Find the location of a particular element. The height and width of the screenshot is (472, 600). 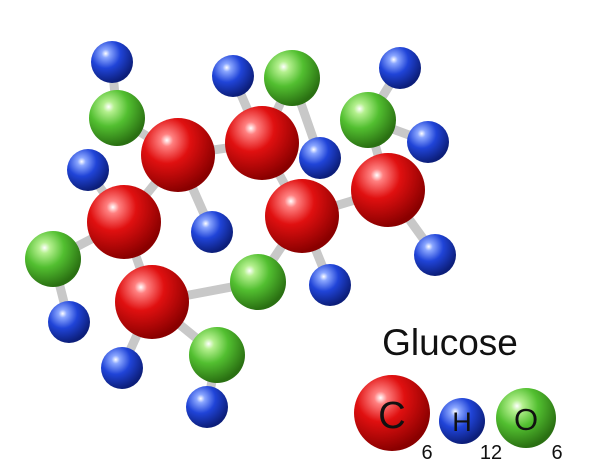

formula-oxygen: O 6 is located at coordinates (529, 426).